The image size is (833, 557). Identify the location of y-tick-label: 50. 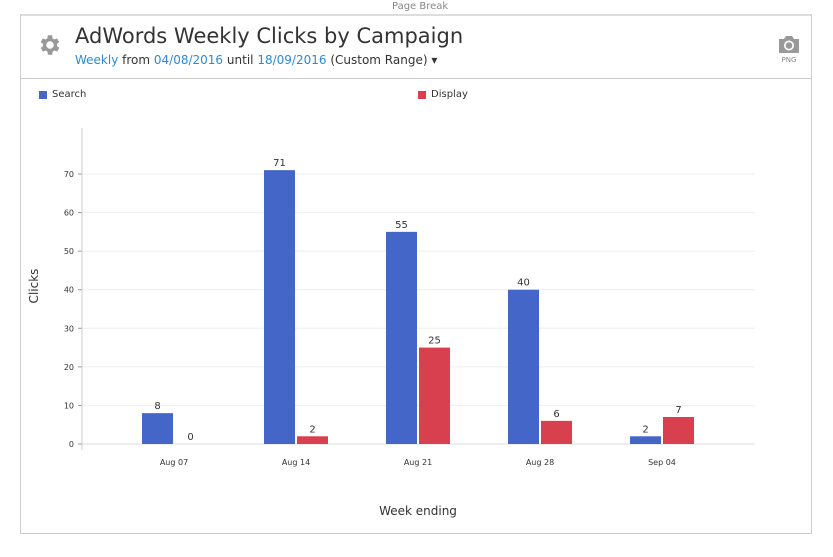
(69, 251).